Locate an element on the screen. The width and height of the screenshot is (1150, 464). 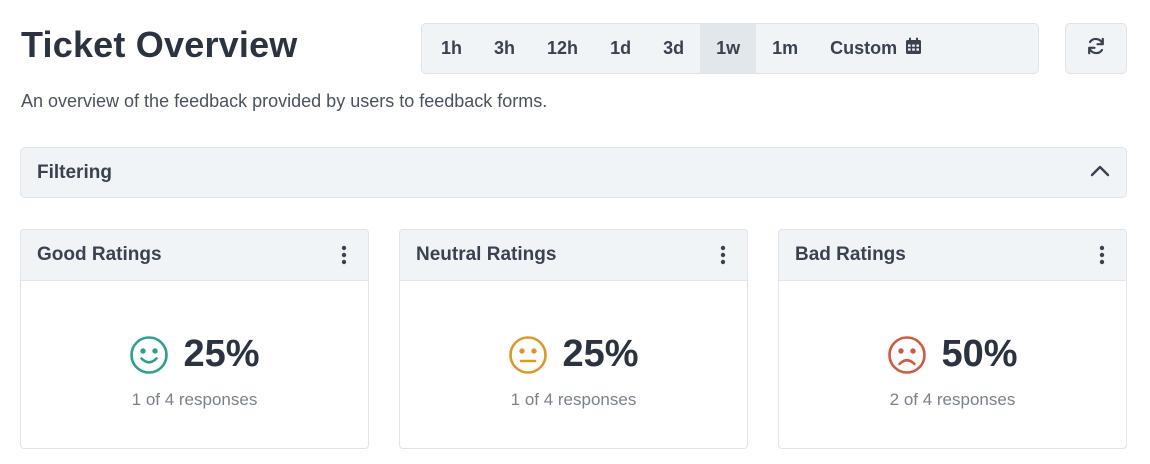
card-title: Bad Ratings is located at coordinates (850, 254).